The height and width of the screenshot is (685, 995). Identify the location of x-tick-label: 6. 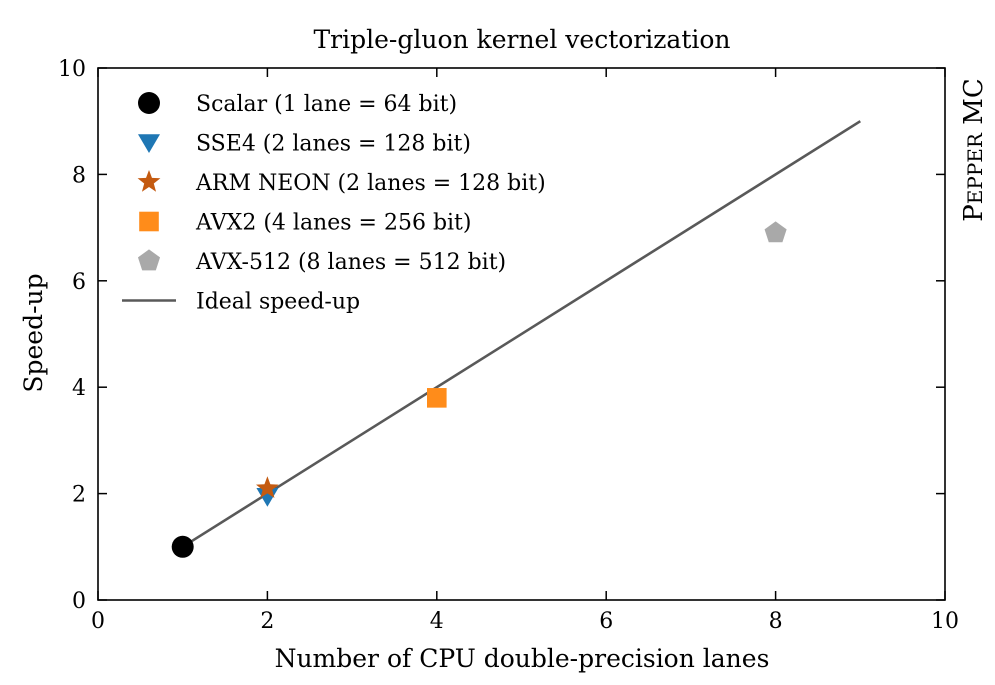
(606, 621).